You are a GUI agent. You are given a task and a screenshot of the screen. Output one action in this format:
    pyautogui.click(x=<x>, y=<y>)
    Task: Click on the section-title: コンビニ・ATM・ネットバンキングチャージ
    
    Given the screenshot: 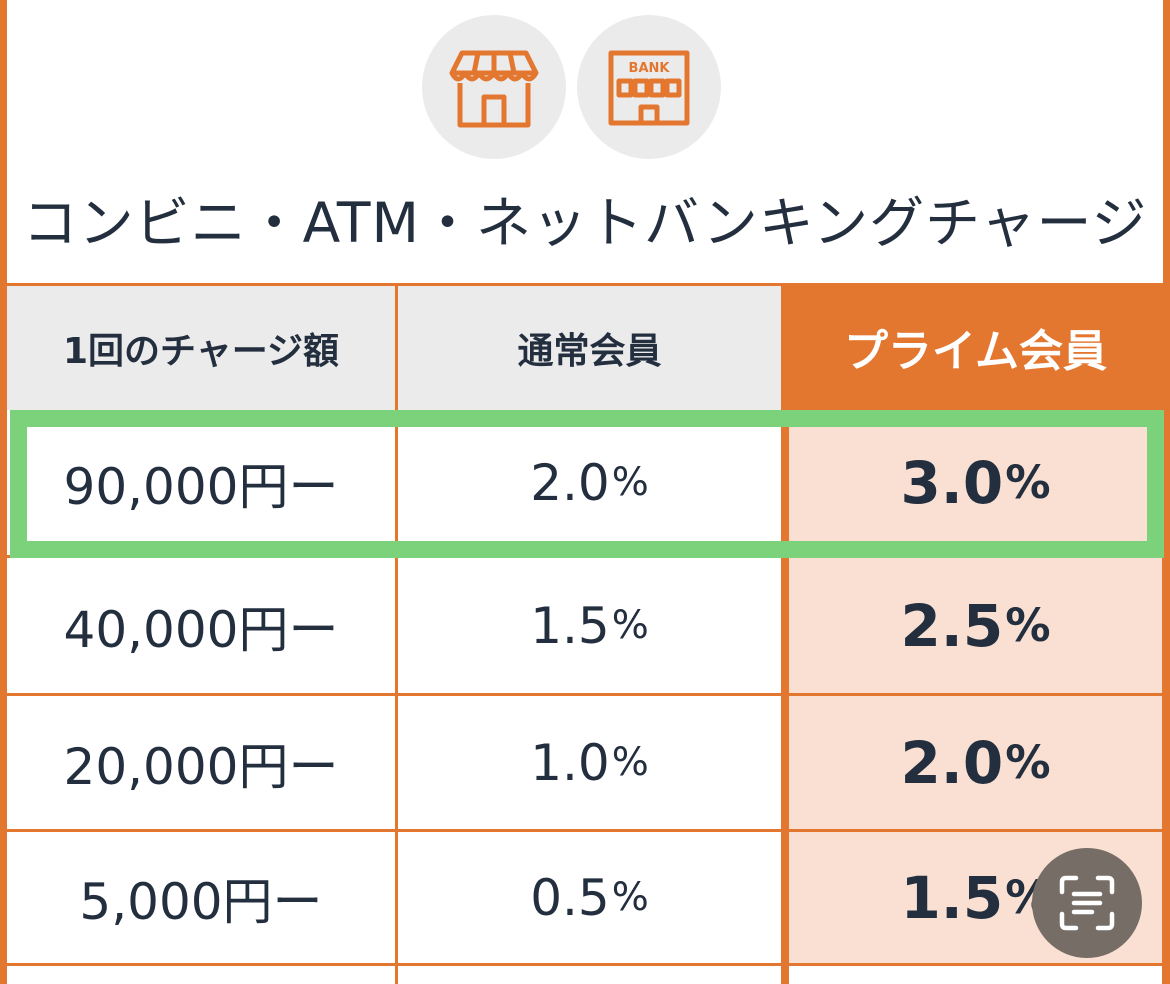 What is the action you would take?
    pyautogui.click(x=585, y=223)
    